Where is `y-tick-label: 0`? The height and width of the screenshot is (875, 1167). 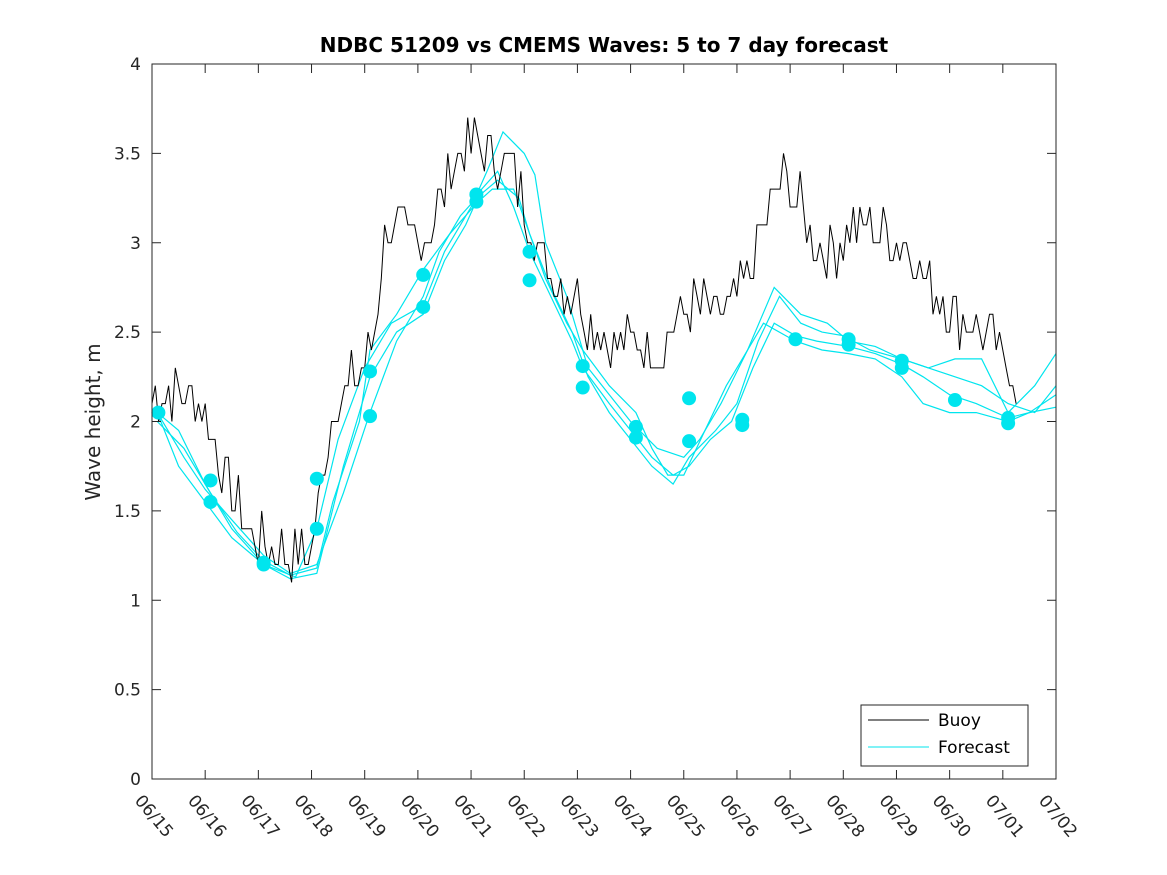 y-tick-label: 0 is located at coordinates (135, 780).